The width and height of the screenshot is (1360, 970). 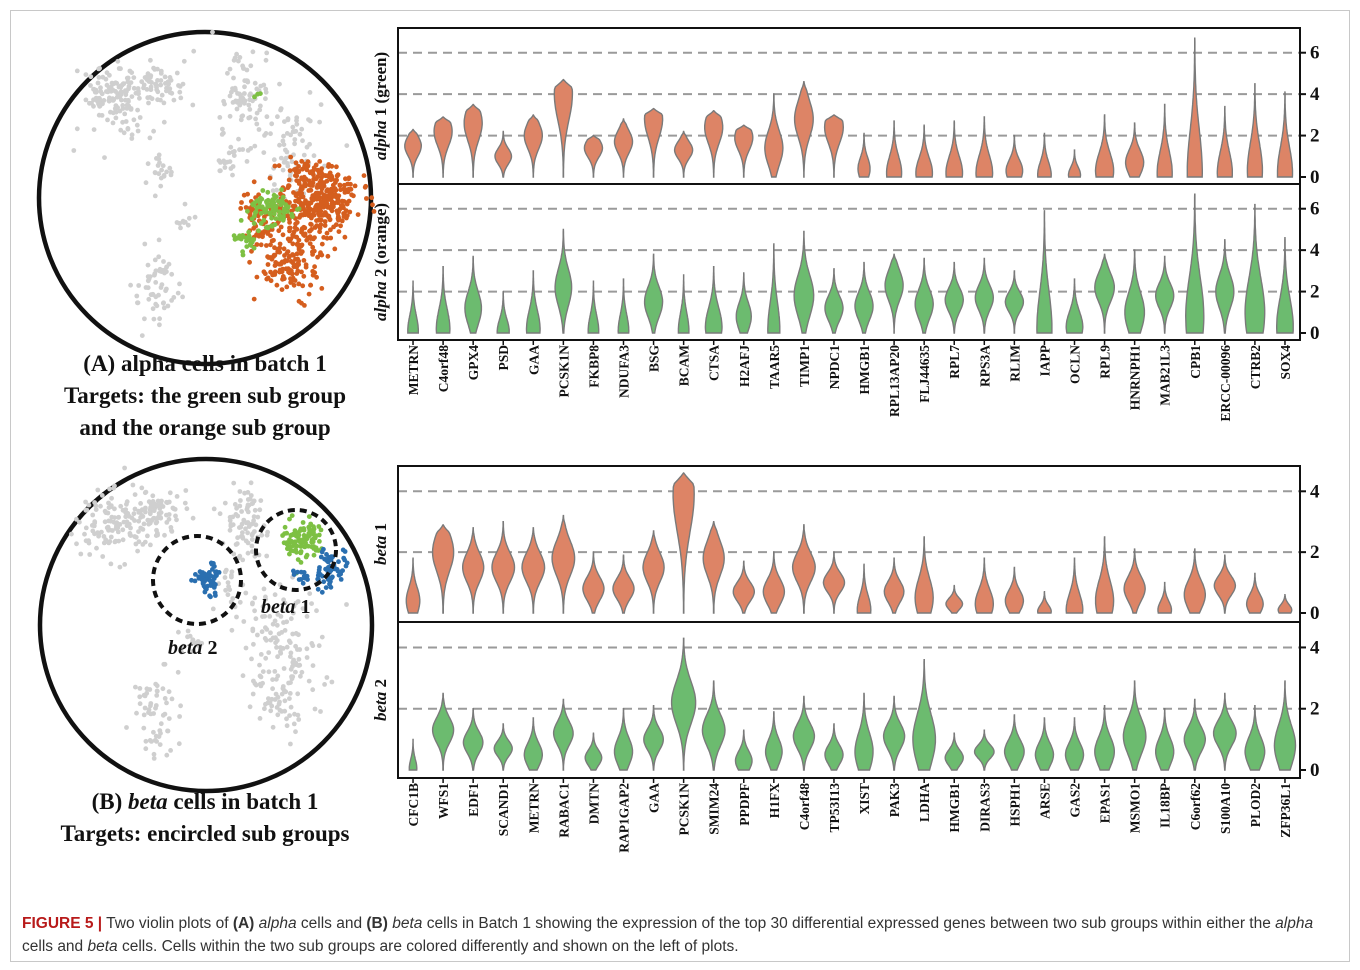 I want to click on panel-b-label-line1: (B) beta cells in batch 1, so click(x=205, y=801).